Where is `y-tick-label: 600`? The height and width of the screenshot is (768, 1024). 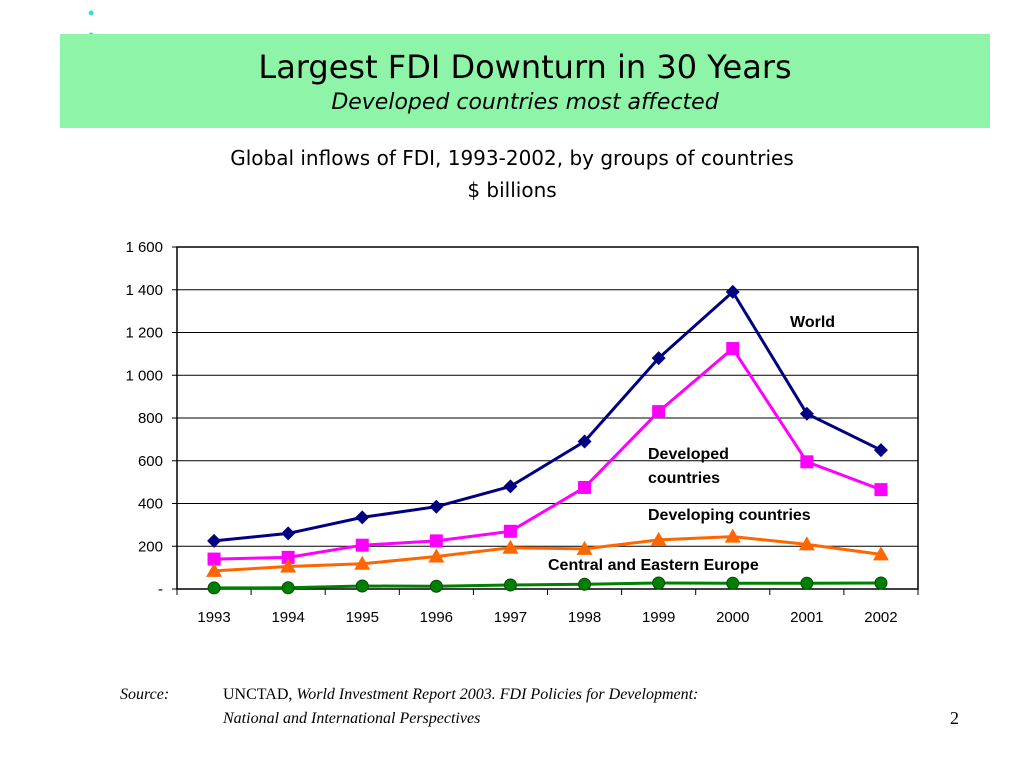
y-tick-label: 600 is located at coordinates (150, 461).